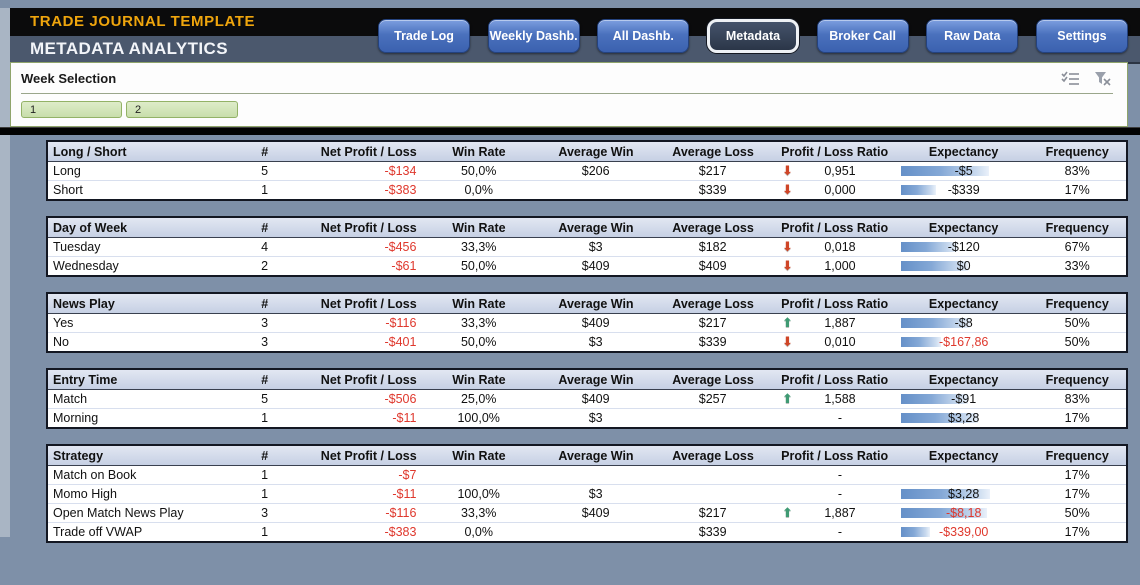 The width and height of the screenshot is (1140, 585). I want to click on multi-select-icon, so click(1070, 78).